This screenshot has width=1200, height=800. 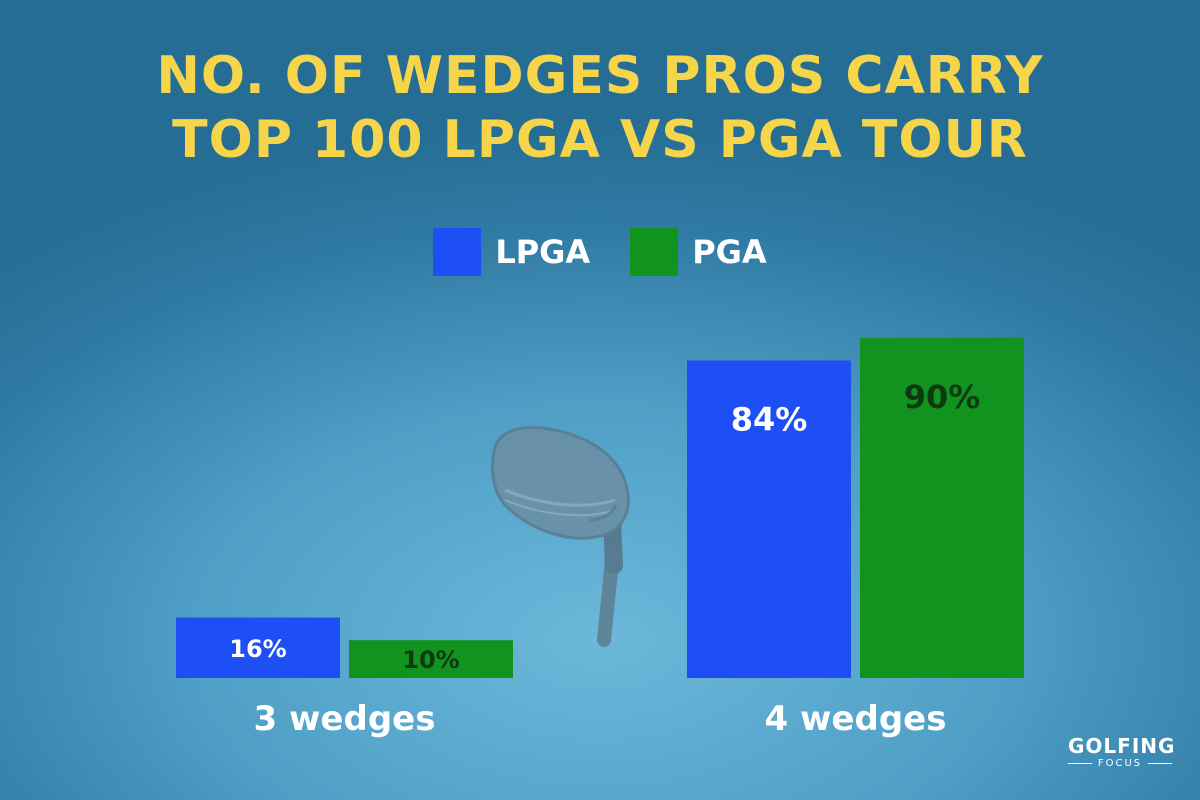 I want to click on category-label: 3 wedges, so click(x=345, y=719).